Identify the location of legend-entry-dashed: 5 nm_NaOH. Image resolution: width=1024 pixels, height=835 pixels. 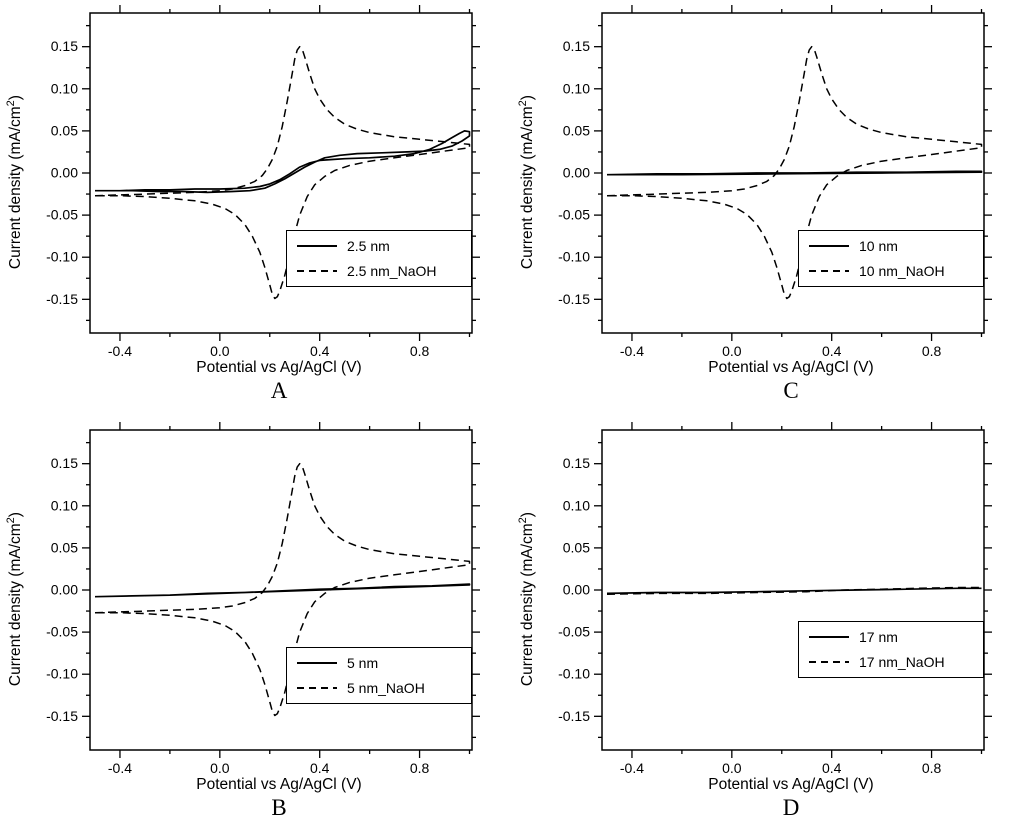
(379, 688).